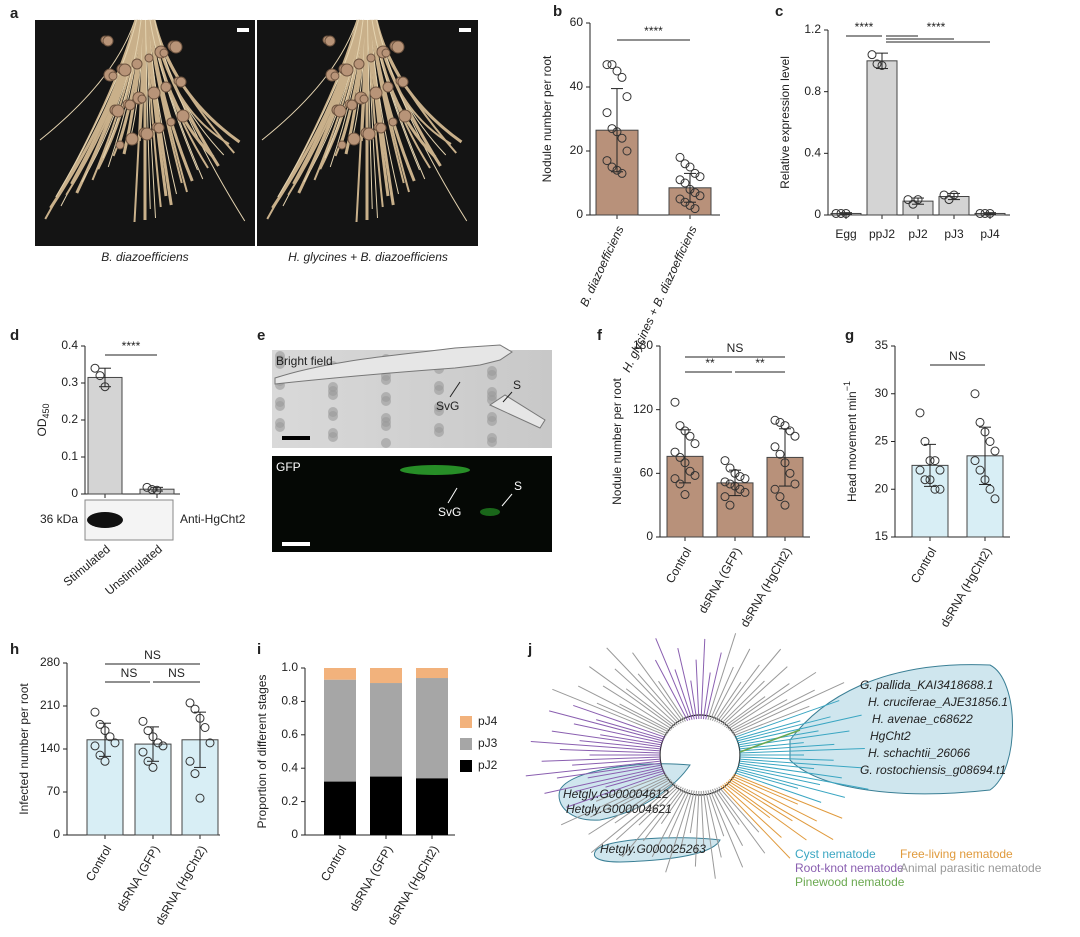  Describe the element at coordinates (577, 86) in the screenshot. I see `y-tick-label: 40` at that location.